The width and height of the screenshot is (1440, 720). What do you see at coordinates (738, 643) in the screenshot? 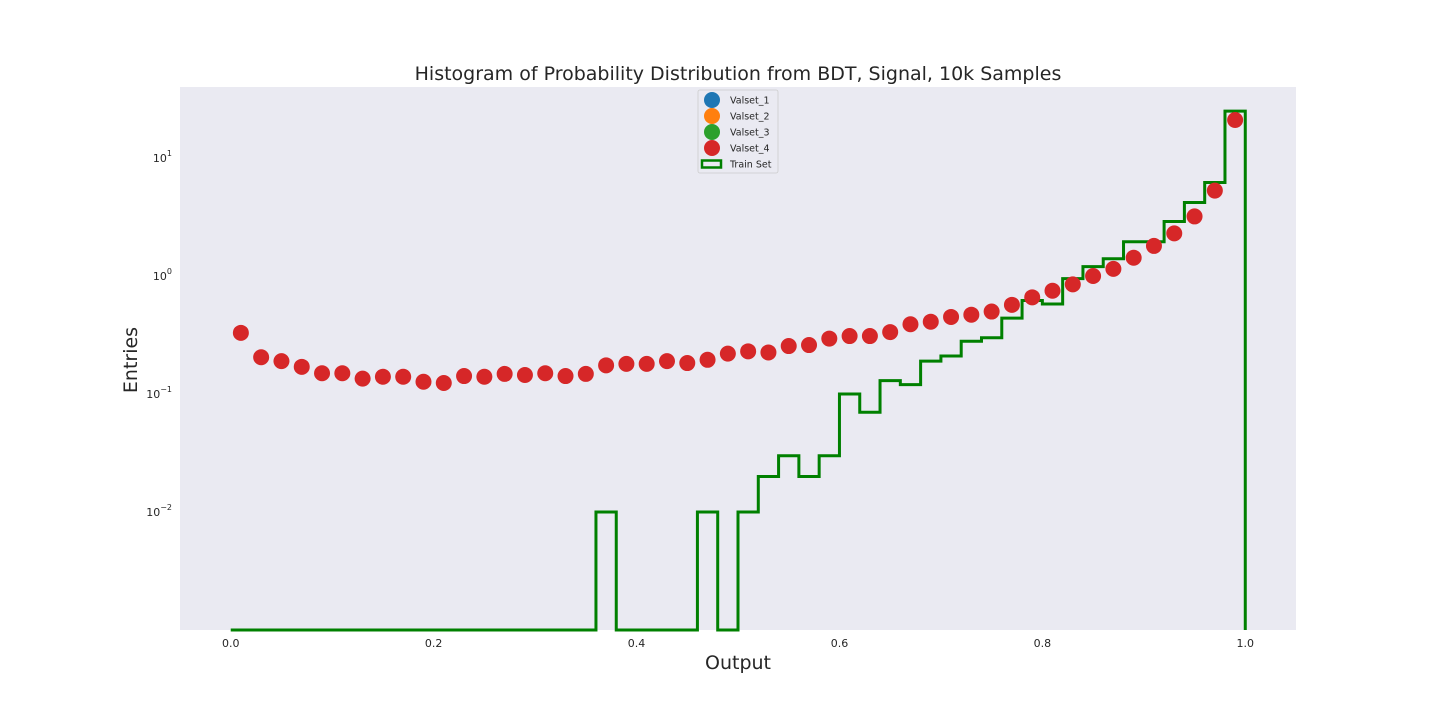
I see `x-tick-labels: 0.0 0.2 0.4 0.6 0.8 1.0` at bounding box center [738, 643].